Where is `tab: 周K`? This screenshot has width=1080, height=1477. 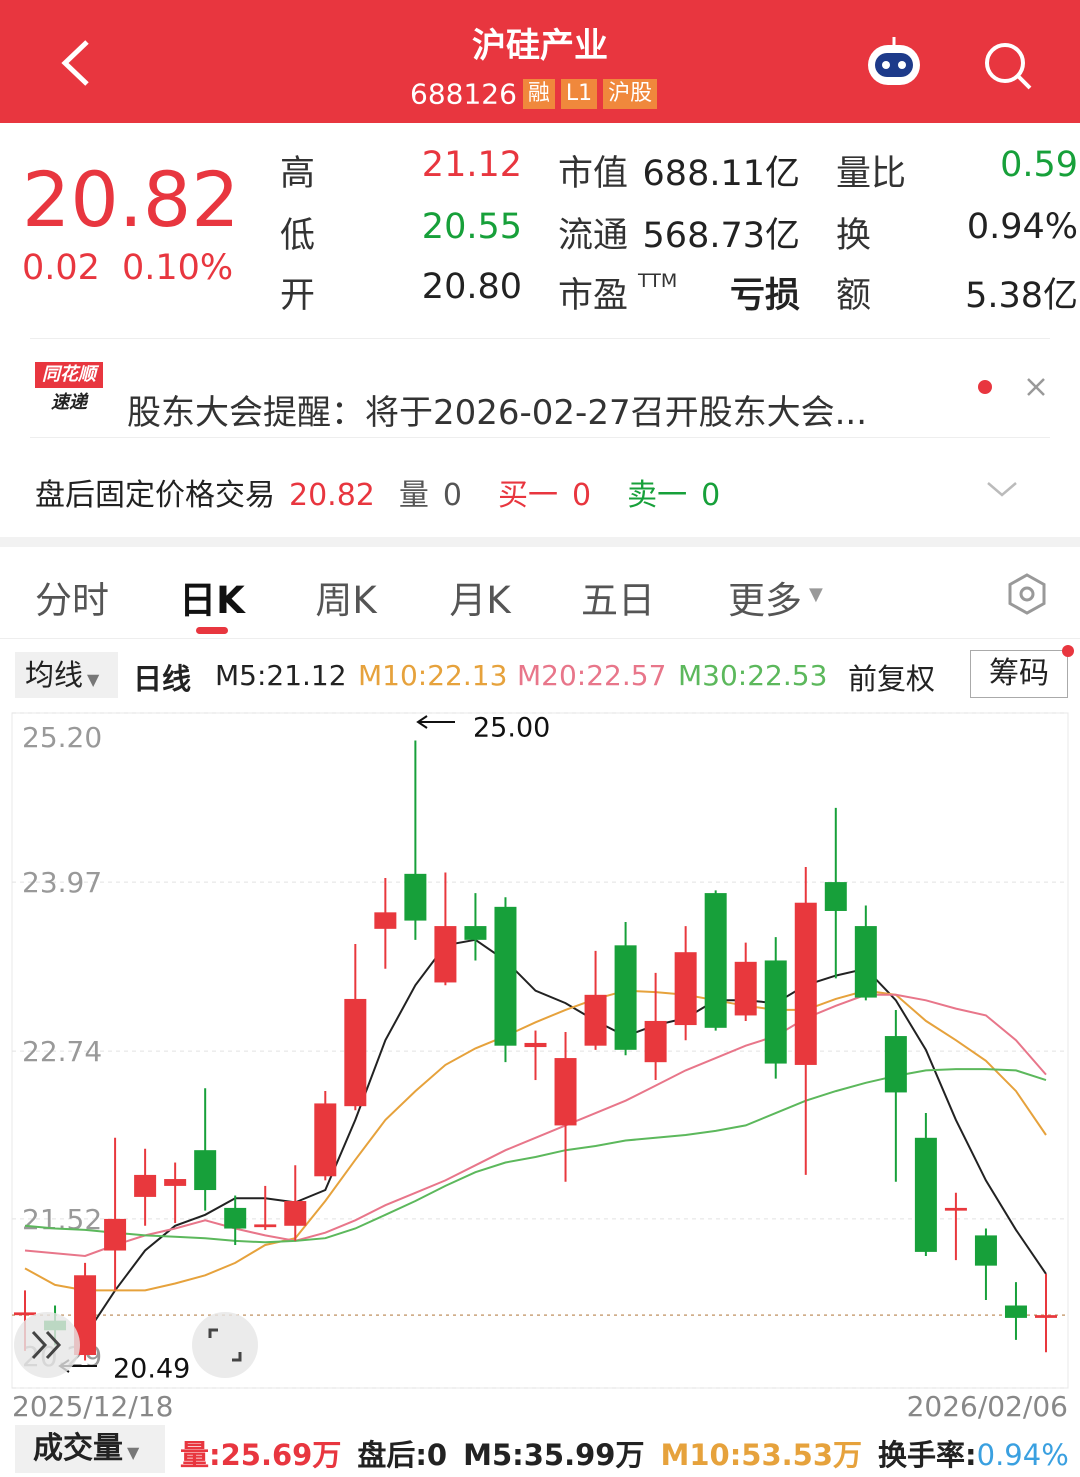
tab: 周K is located at coordinates (346, 600).